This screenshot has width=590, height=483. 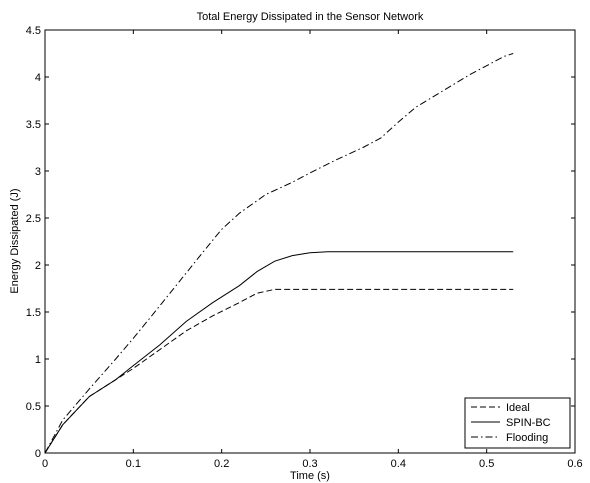 I want to click on x-tick-label: 0.2, so click(x=221, y=464).